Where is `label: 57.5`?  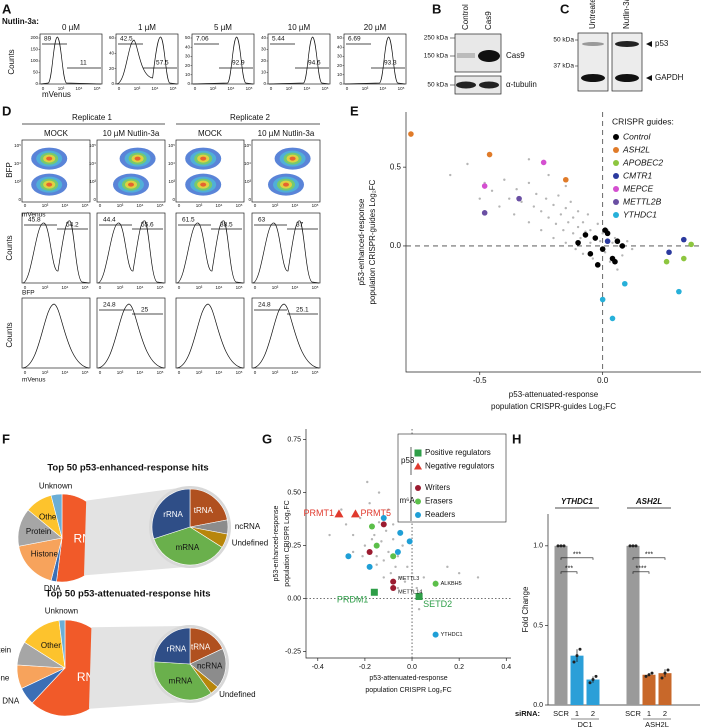
label: 57.5 is located at coordinates (162, 63).